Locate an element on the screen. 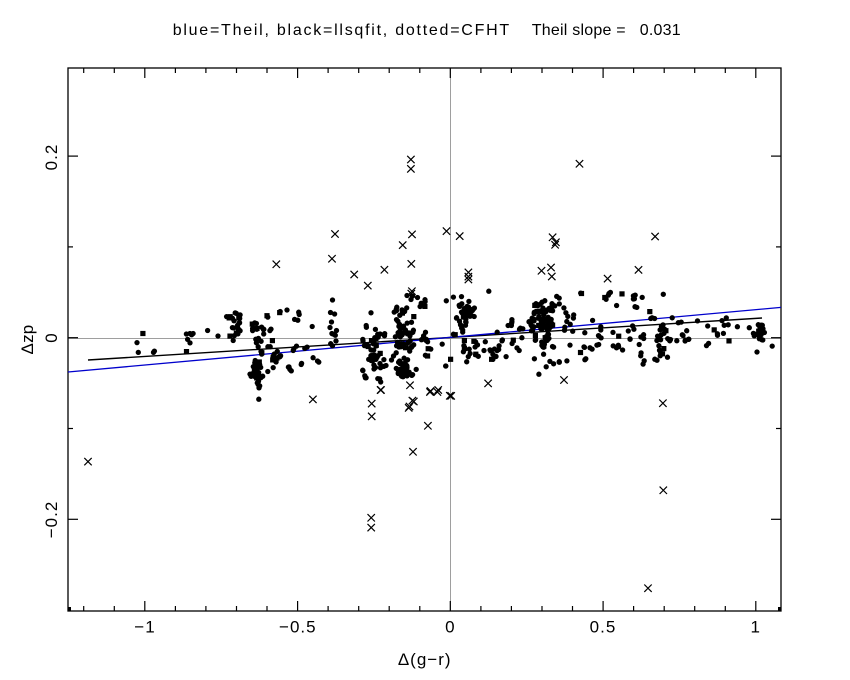 The width and height of the screenshot is (850, 680). svg-text: −0.2 is located at coordinates (51, 520).